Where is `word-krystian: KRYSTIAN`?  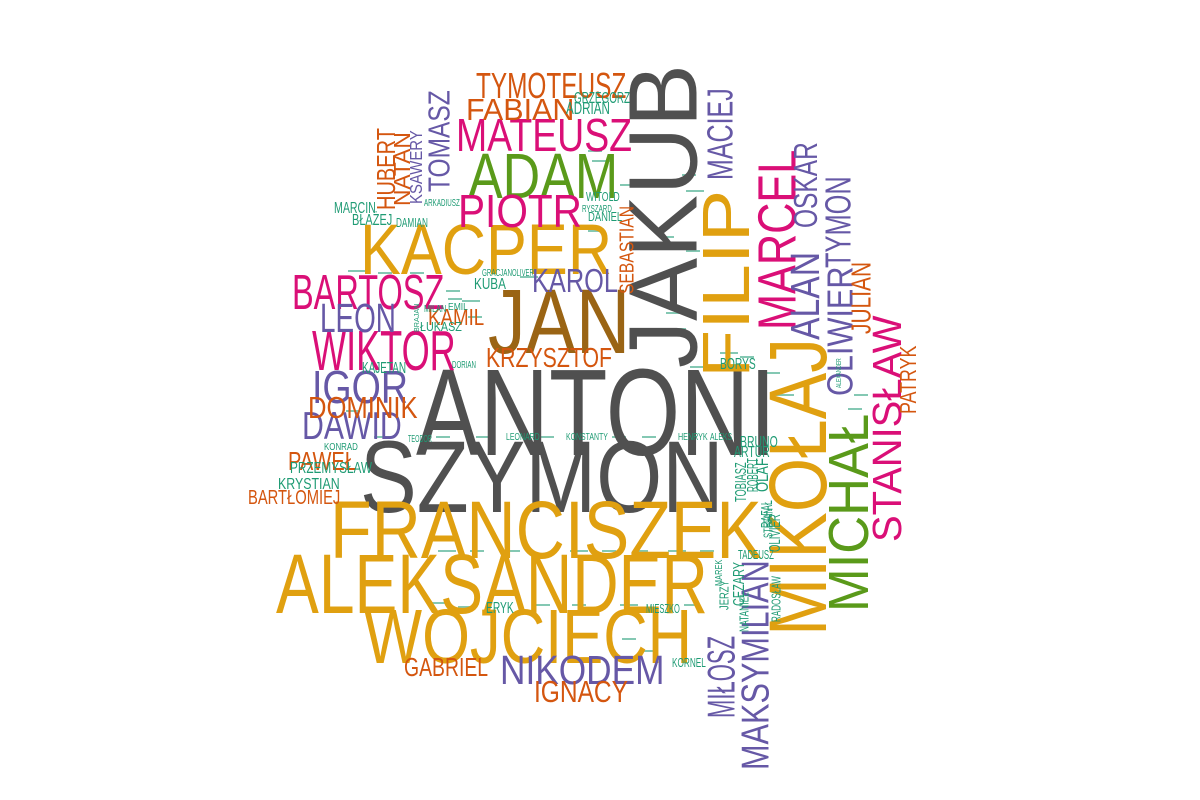
word-krystian: KRYSTIAN is located at coordinates (309, 484).